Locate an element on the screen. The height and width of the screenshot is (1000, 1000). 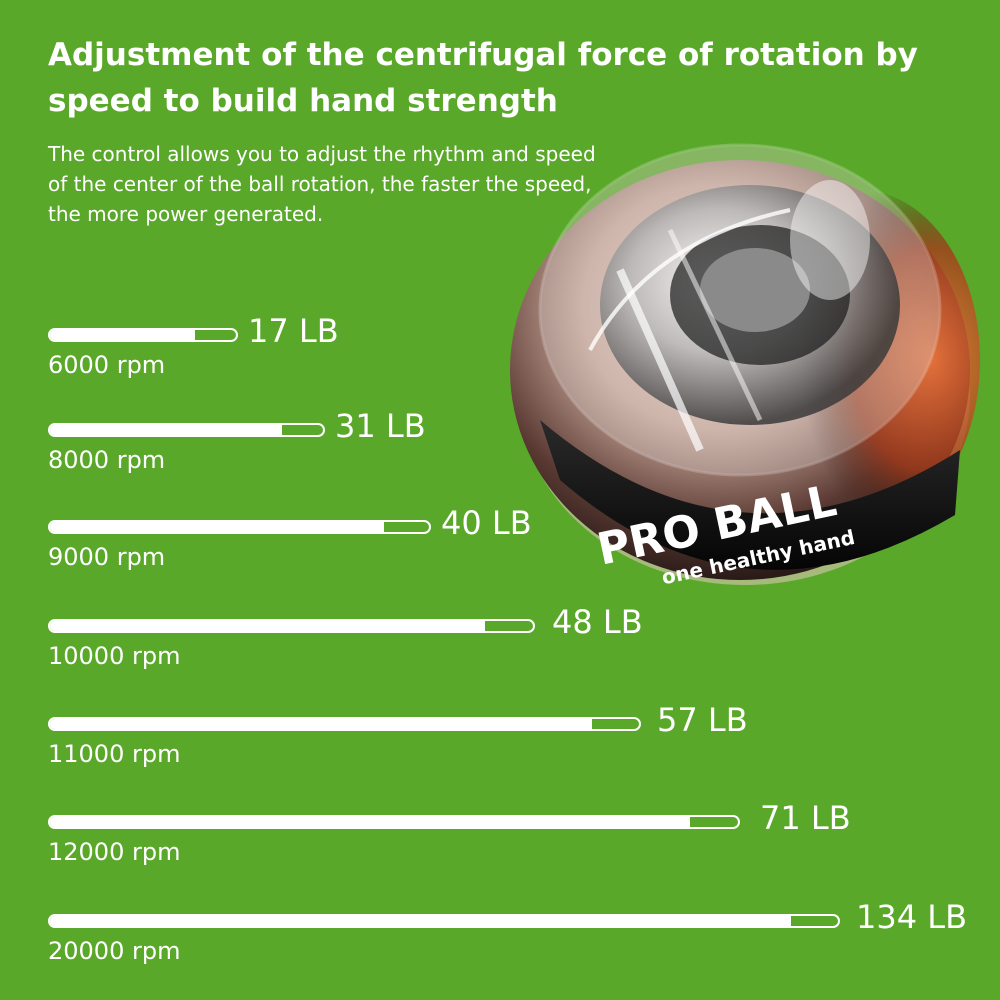
force-label: 17 LB is located at coordinates (293, 331).